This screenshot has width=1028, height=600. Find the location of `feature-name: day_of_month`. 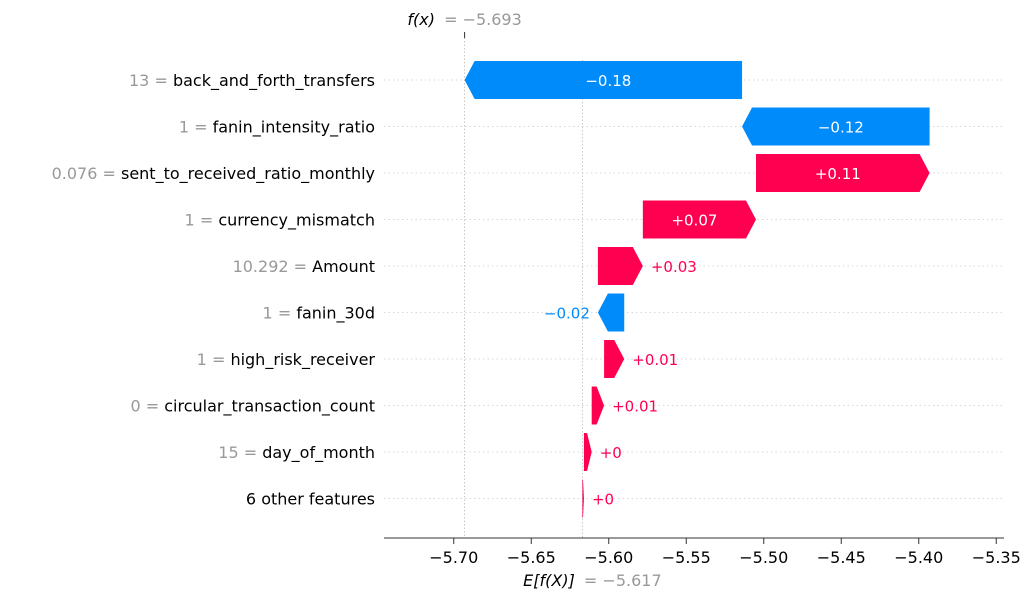

feature-name: day_of_month is located at coordinates (318, 453).